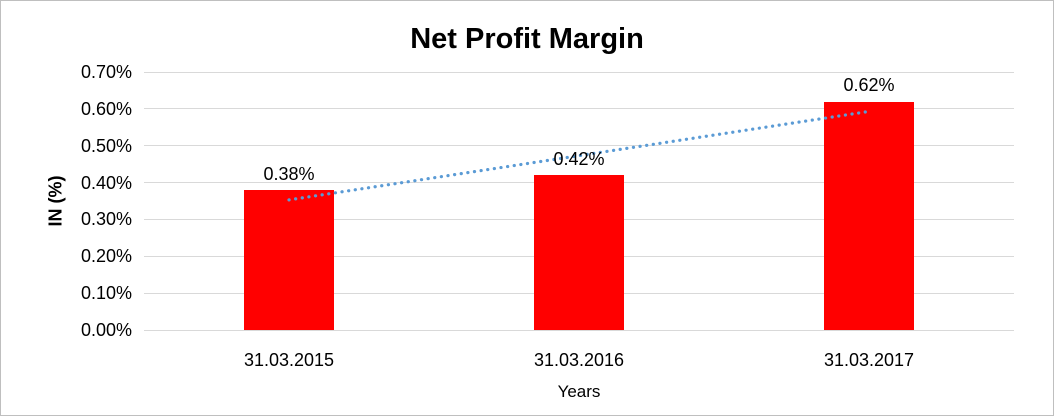  I want to click on x-axis-tick-label: 31.03.2016, so click(579, 360).